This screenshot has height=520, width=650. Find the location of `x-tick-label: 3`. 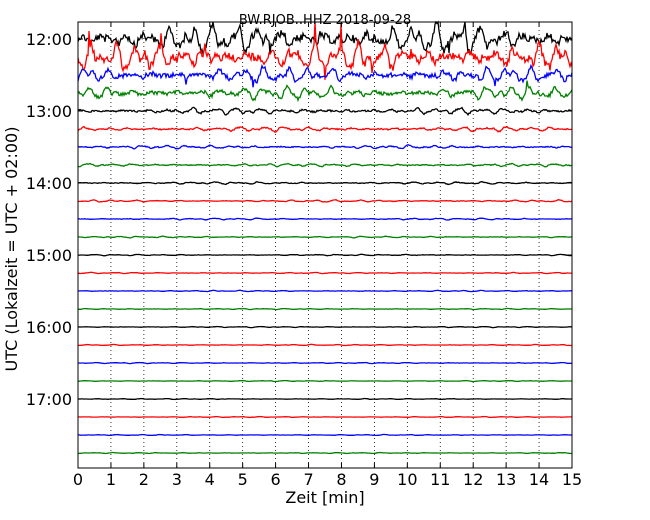

x-tick-label: 3 is located at coordinates (177, 479).